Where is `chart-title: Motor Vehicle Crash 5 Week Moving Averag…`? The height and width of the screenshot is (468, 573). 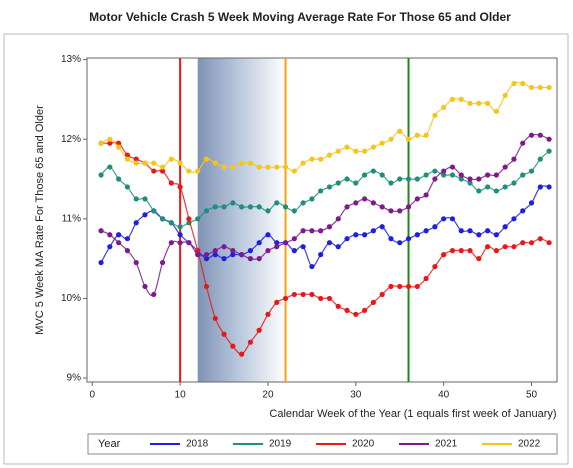 chart-title: Motor Vehicle Crash 5 Week Moving Averag… is located at coordinates (300, 17).